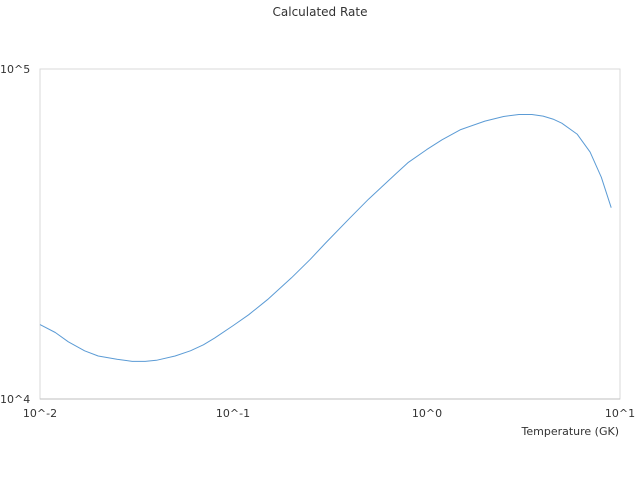 The height and width of the screenshot is (480, 640). I want to click on chart-title: Calculated Rate, so click(320, 12).